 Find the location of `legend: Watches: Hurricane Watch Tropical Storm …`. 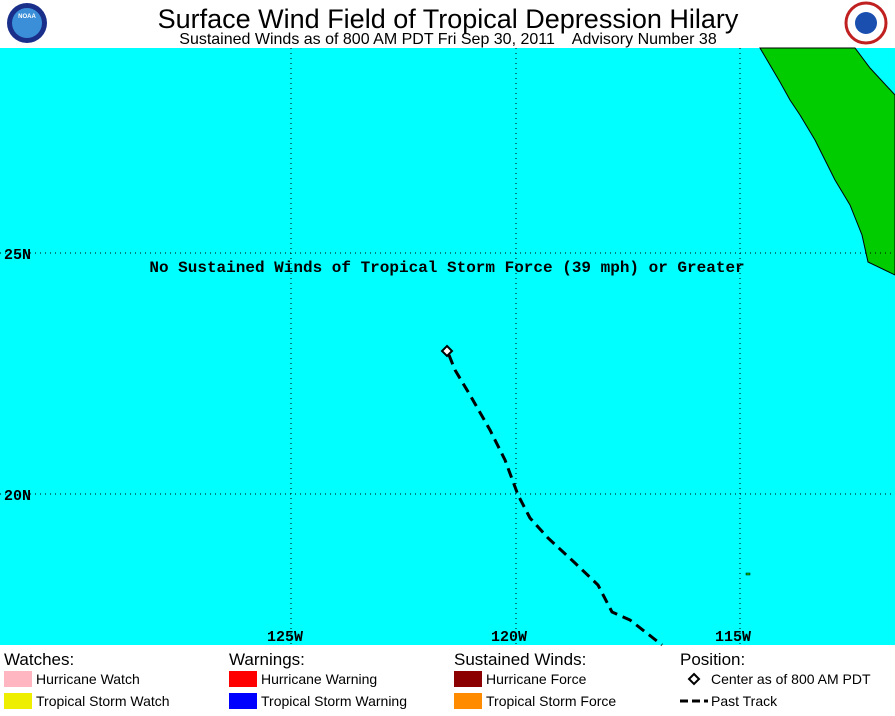

legend: Watches: Hurricane Watch Tropical Storm … is located at coordinates (437, 679).